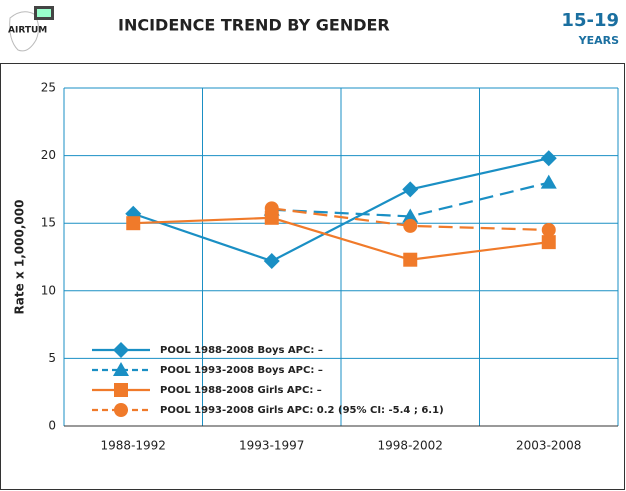  I want to click on y-axis-label: Rate x 1,000,000, so click(20, 257).